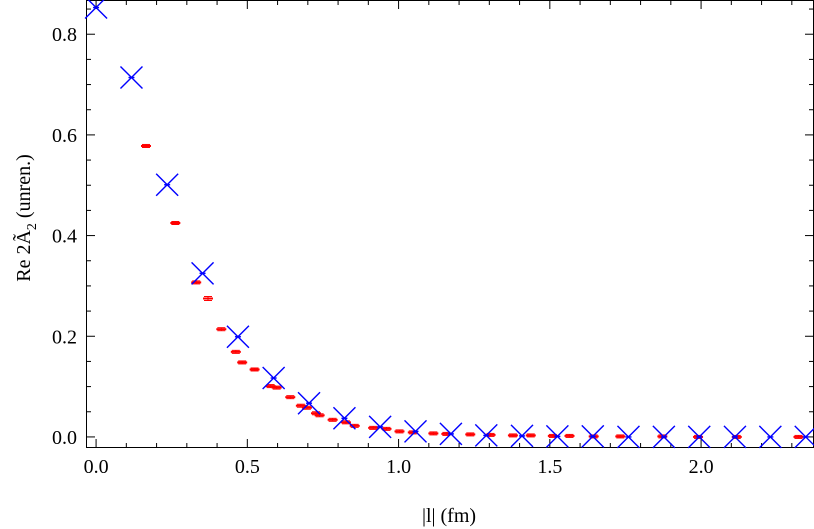 The width and height of the screenshot is (814, 529). Describe the element at coordinates (64, 35) in the screenshot. I see `y-tick-label: 0.8` at that location.